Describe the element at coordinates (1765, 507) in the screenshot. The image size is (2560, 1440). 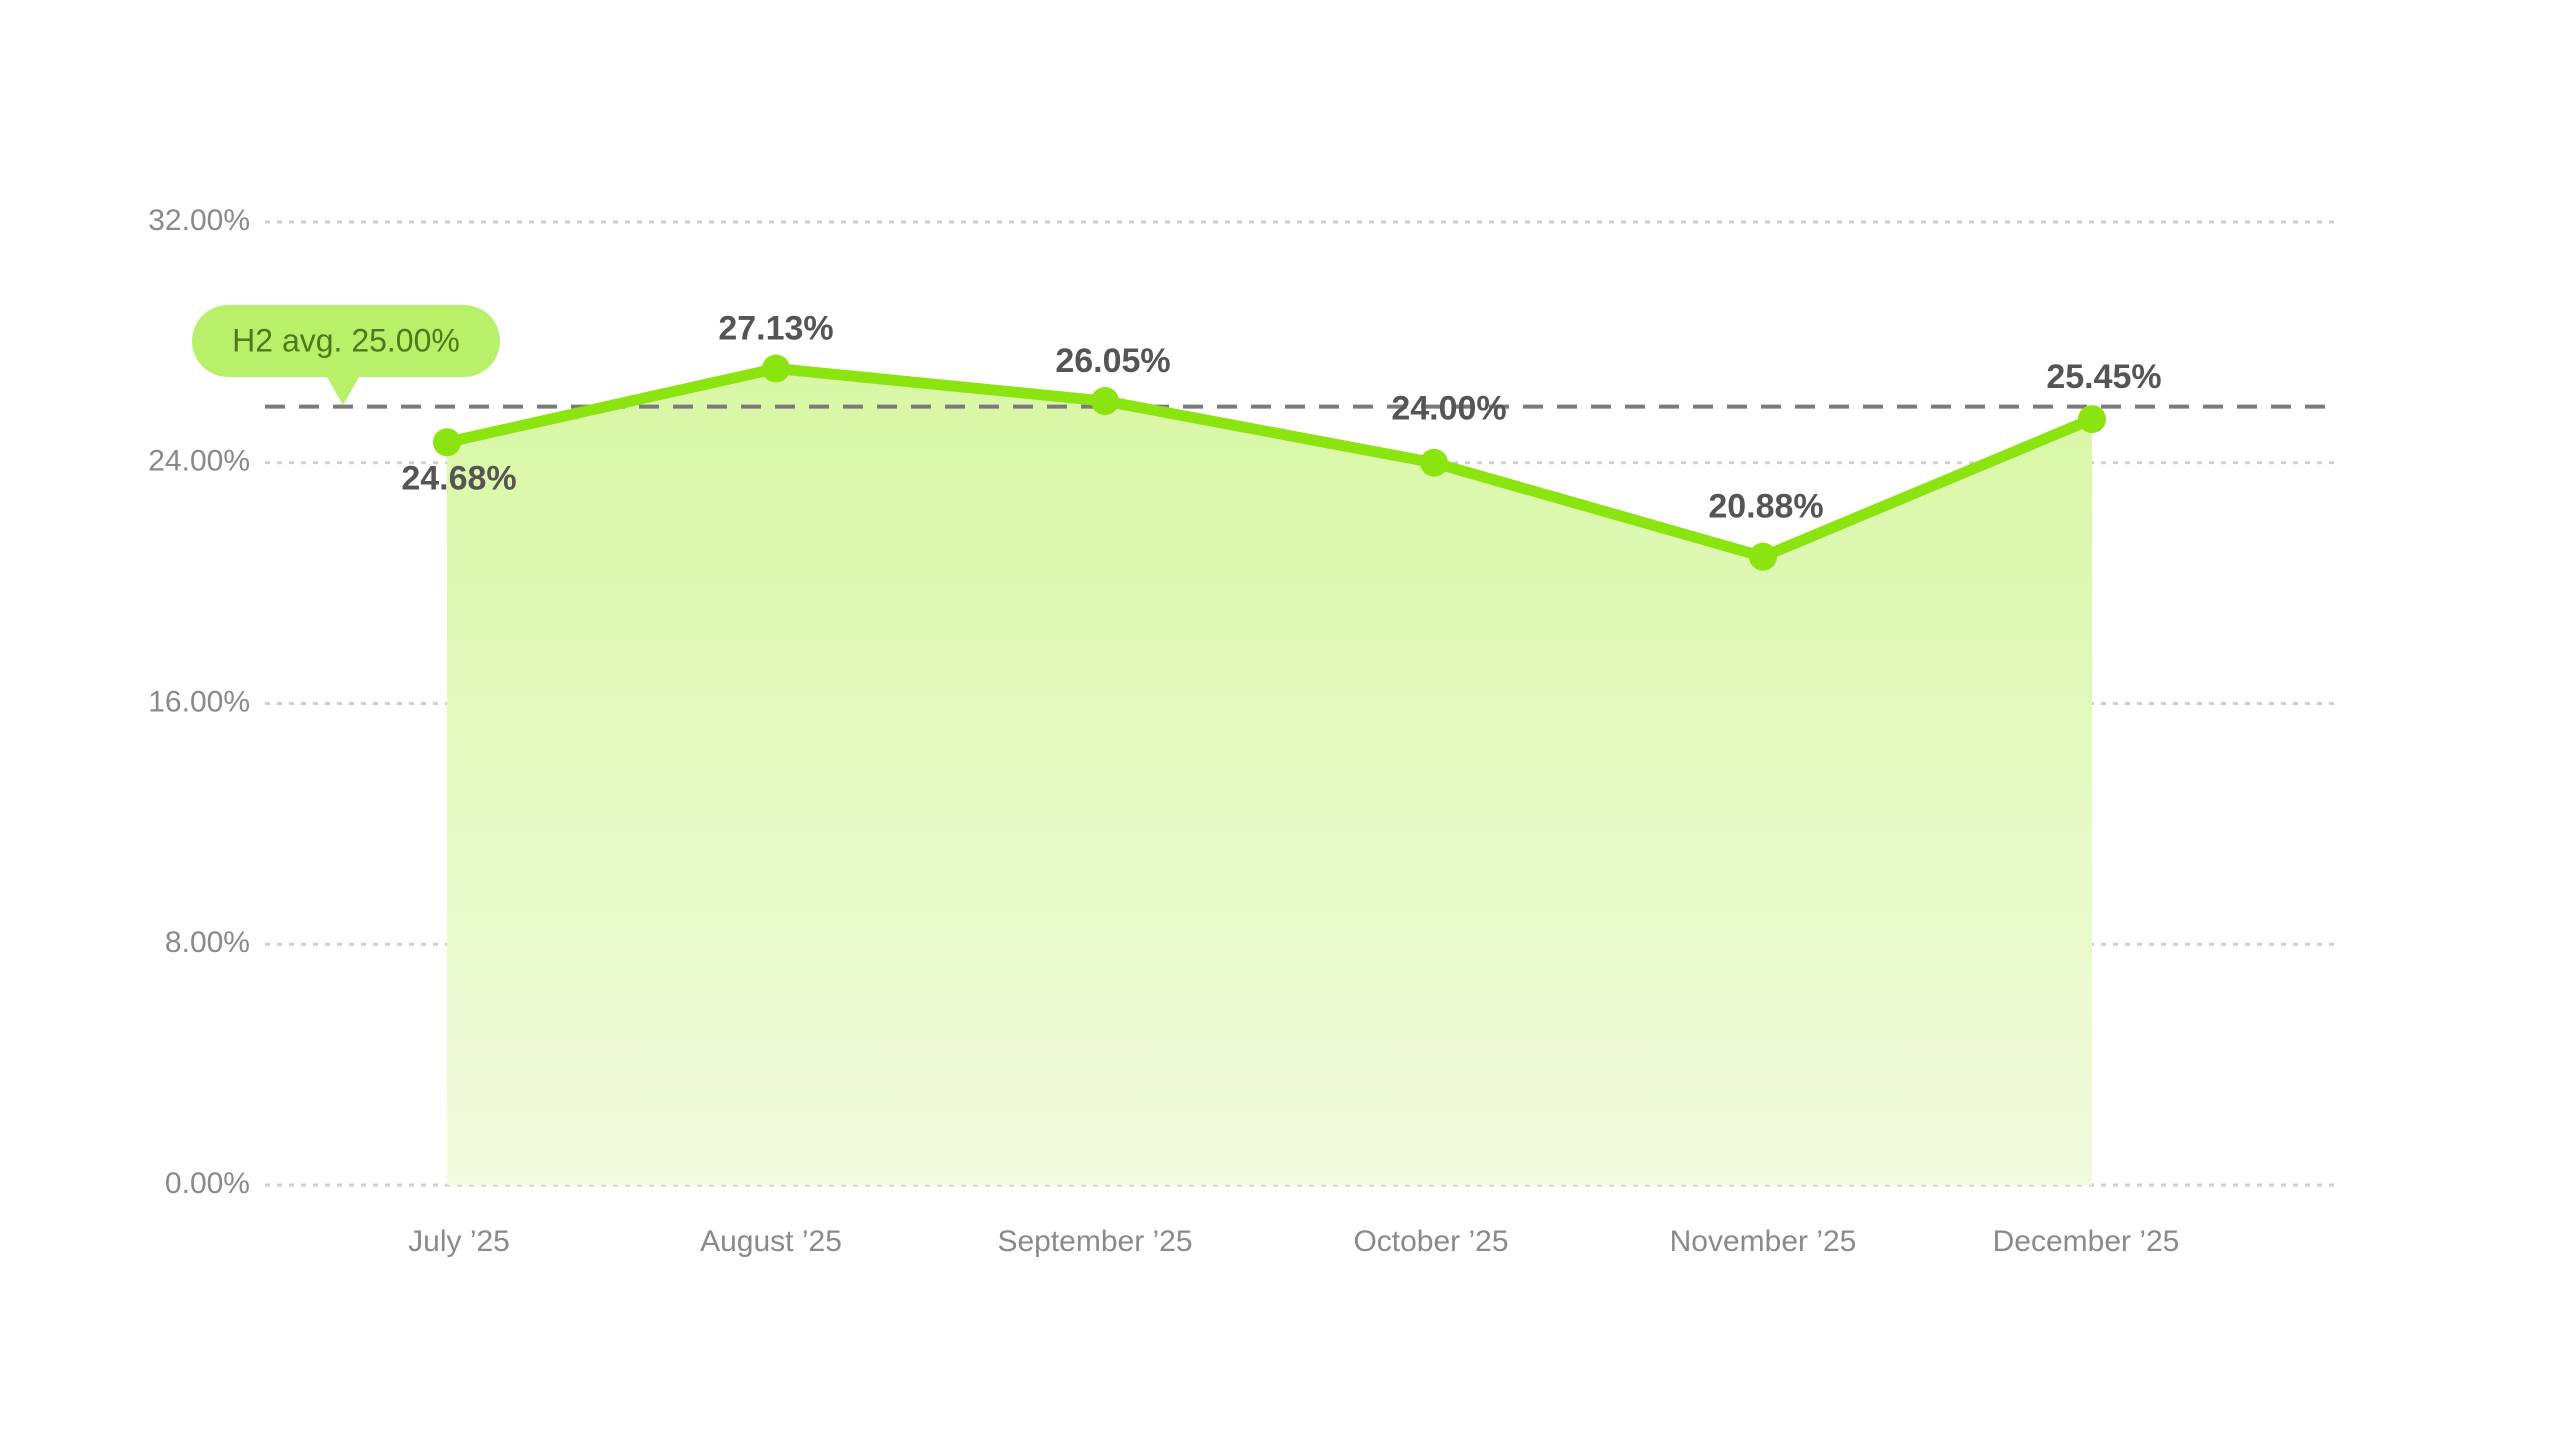
I see `data-label: 20.88%` at that location.